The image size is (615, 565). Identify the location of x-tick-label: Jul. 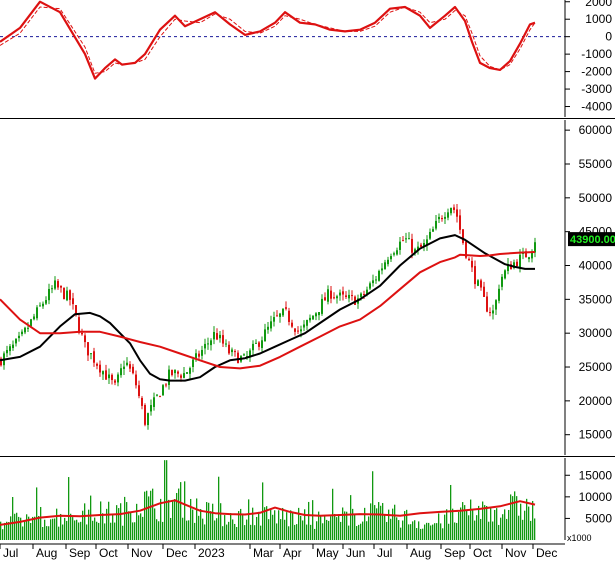
(10, 553).